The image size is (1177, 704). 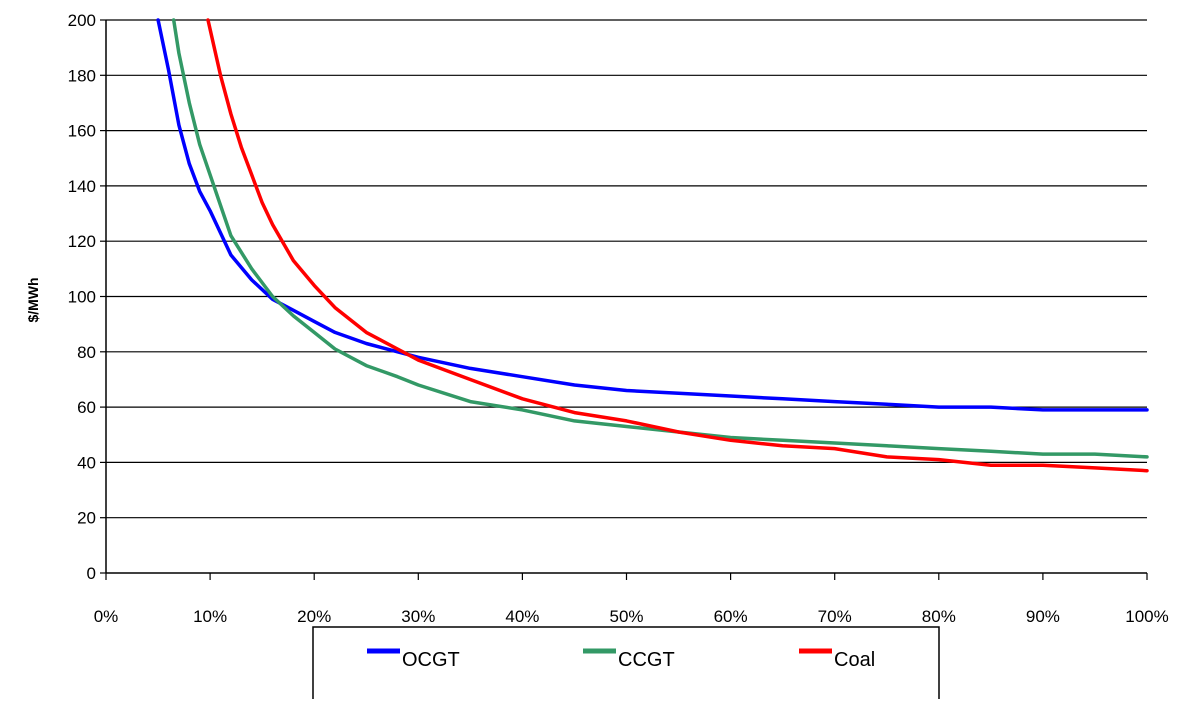 I want to click on y-tick-label: 40, so click(x=86, y=462).